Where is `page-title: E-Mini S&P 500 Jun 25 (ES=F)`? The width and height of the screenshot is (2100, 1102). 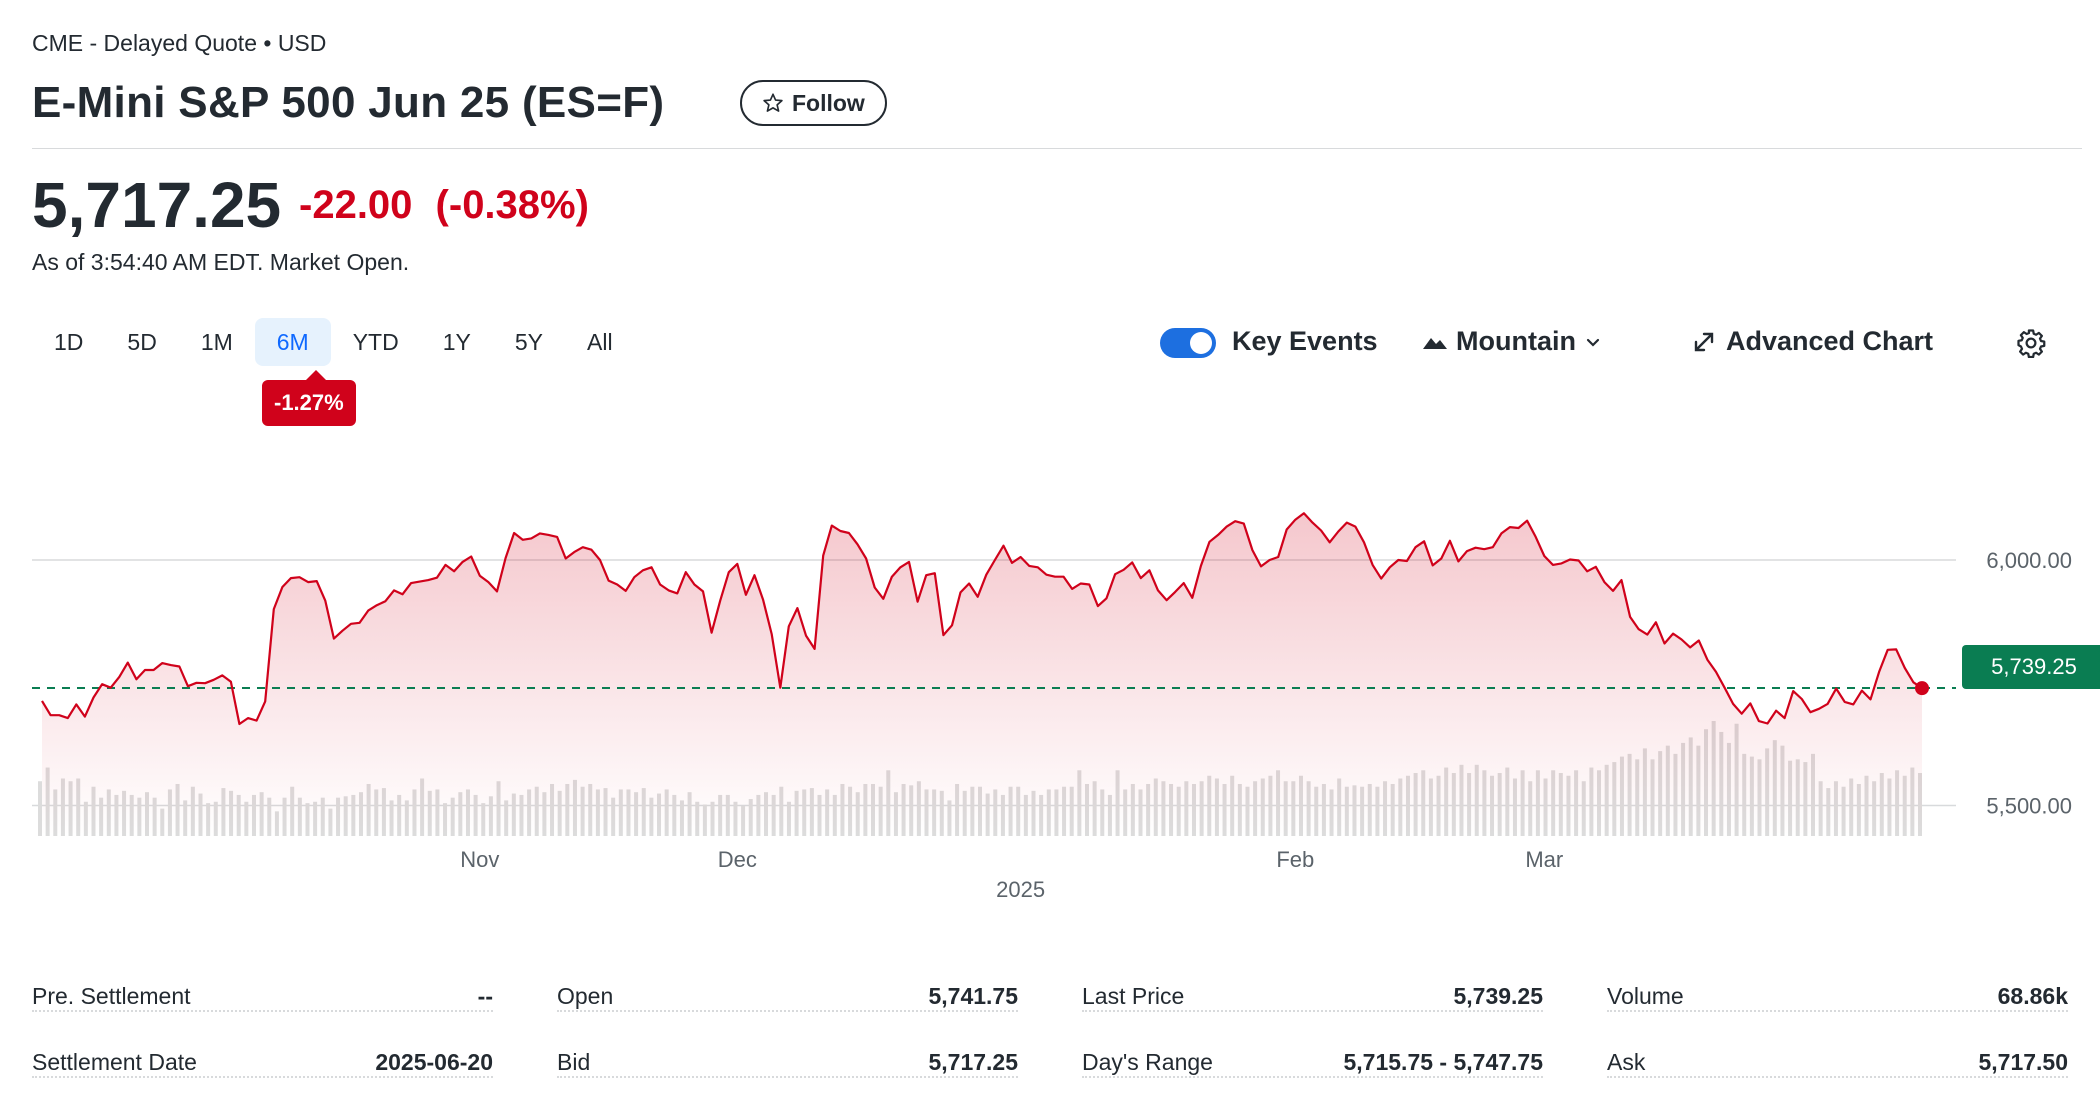 page-title: E-Mini S&P 500 Jun 25 (ES=F) is located at coordinates (348, 102).